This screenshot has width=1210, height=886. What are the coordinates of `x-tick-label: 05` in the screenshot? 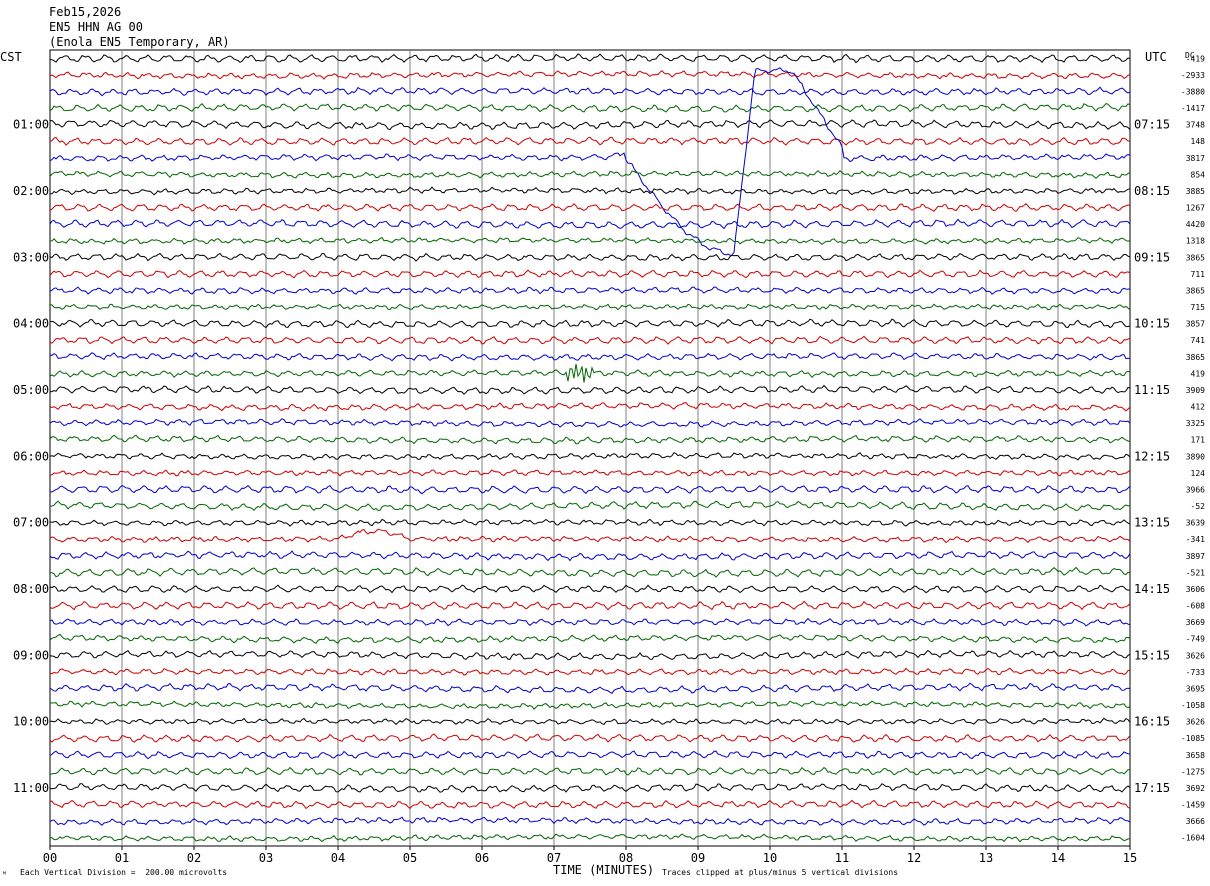 It's located at (410, 858).